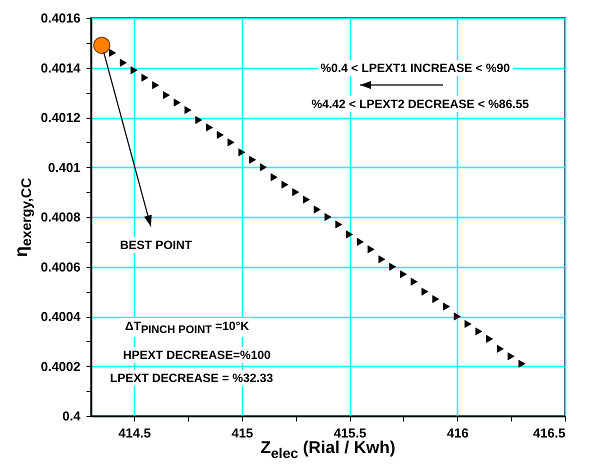 This screenshot has width=591, height=465. What do you see at coordinates (60, 266) in the screenshot?
I see `y-tick-label: 0.4006` at bounding box center [60, 266].